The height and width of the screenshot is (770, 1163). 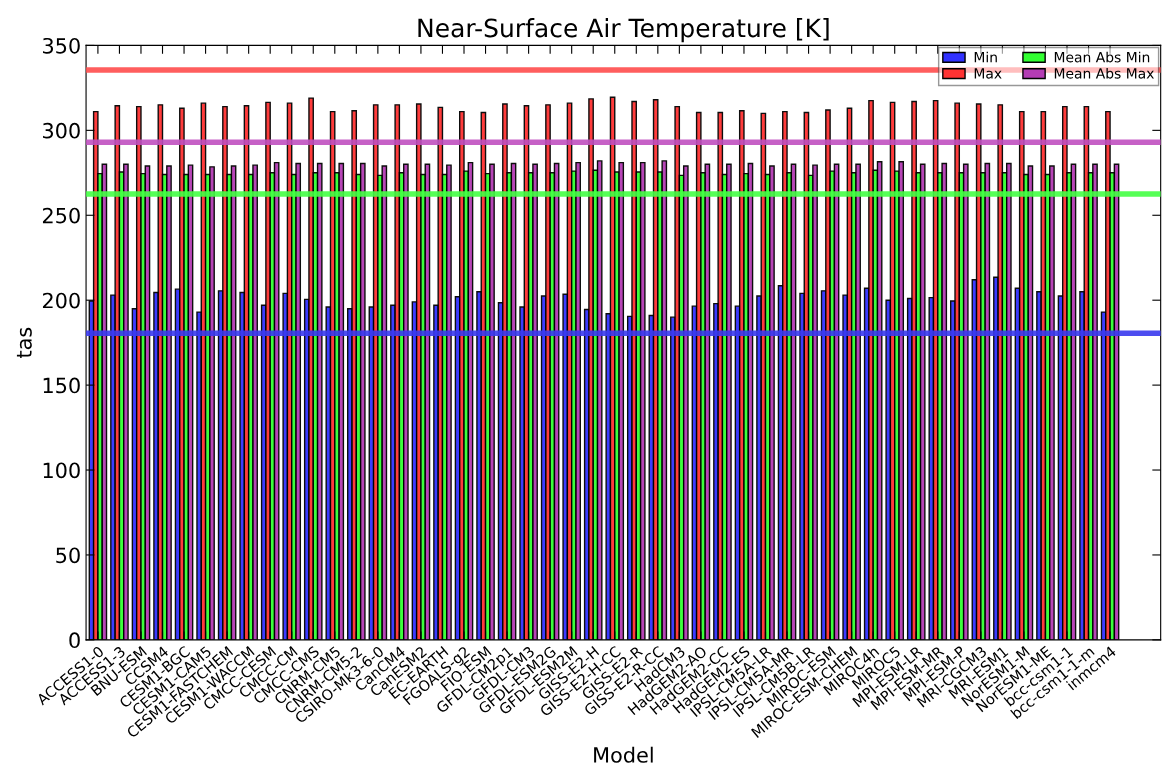 I want to click on legend-label: Max, so click(x=988, y=73).